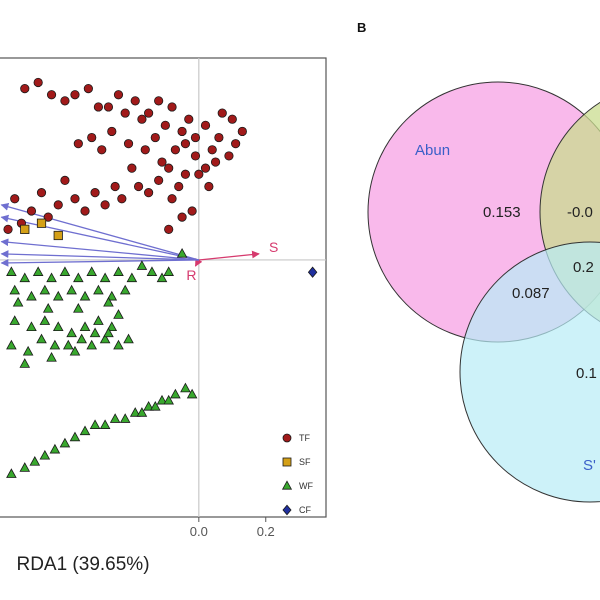 The width and height of the screenshot is (600, 600). I want to click on panel-label-b: B, so click(361, 27).